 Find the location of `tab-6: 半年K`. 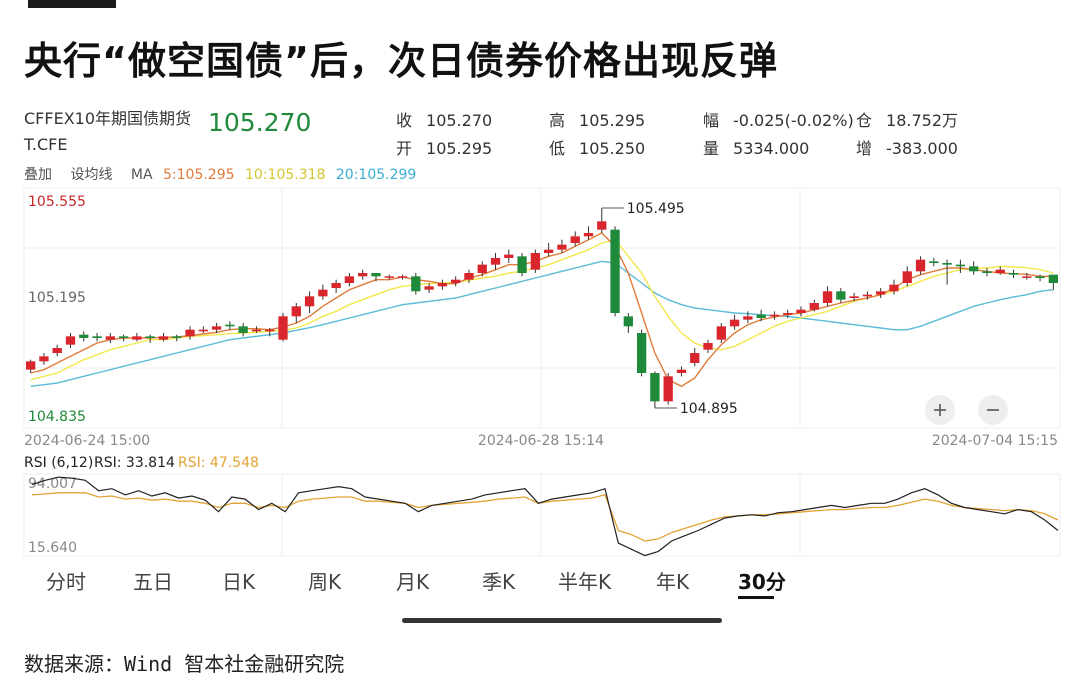

tab-6: 半年K is located at coordinates (585, 582).